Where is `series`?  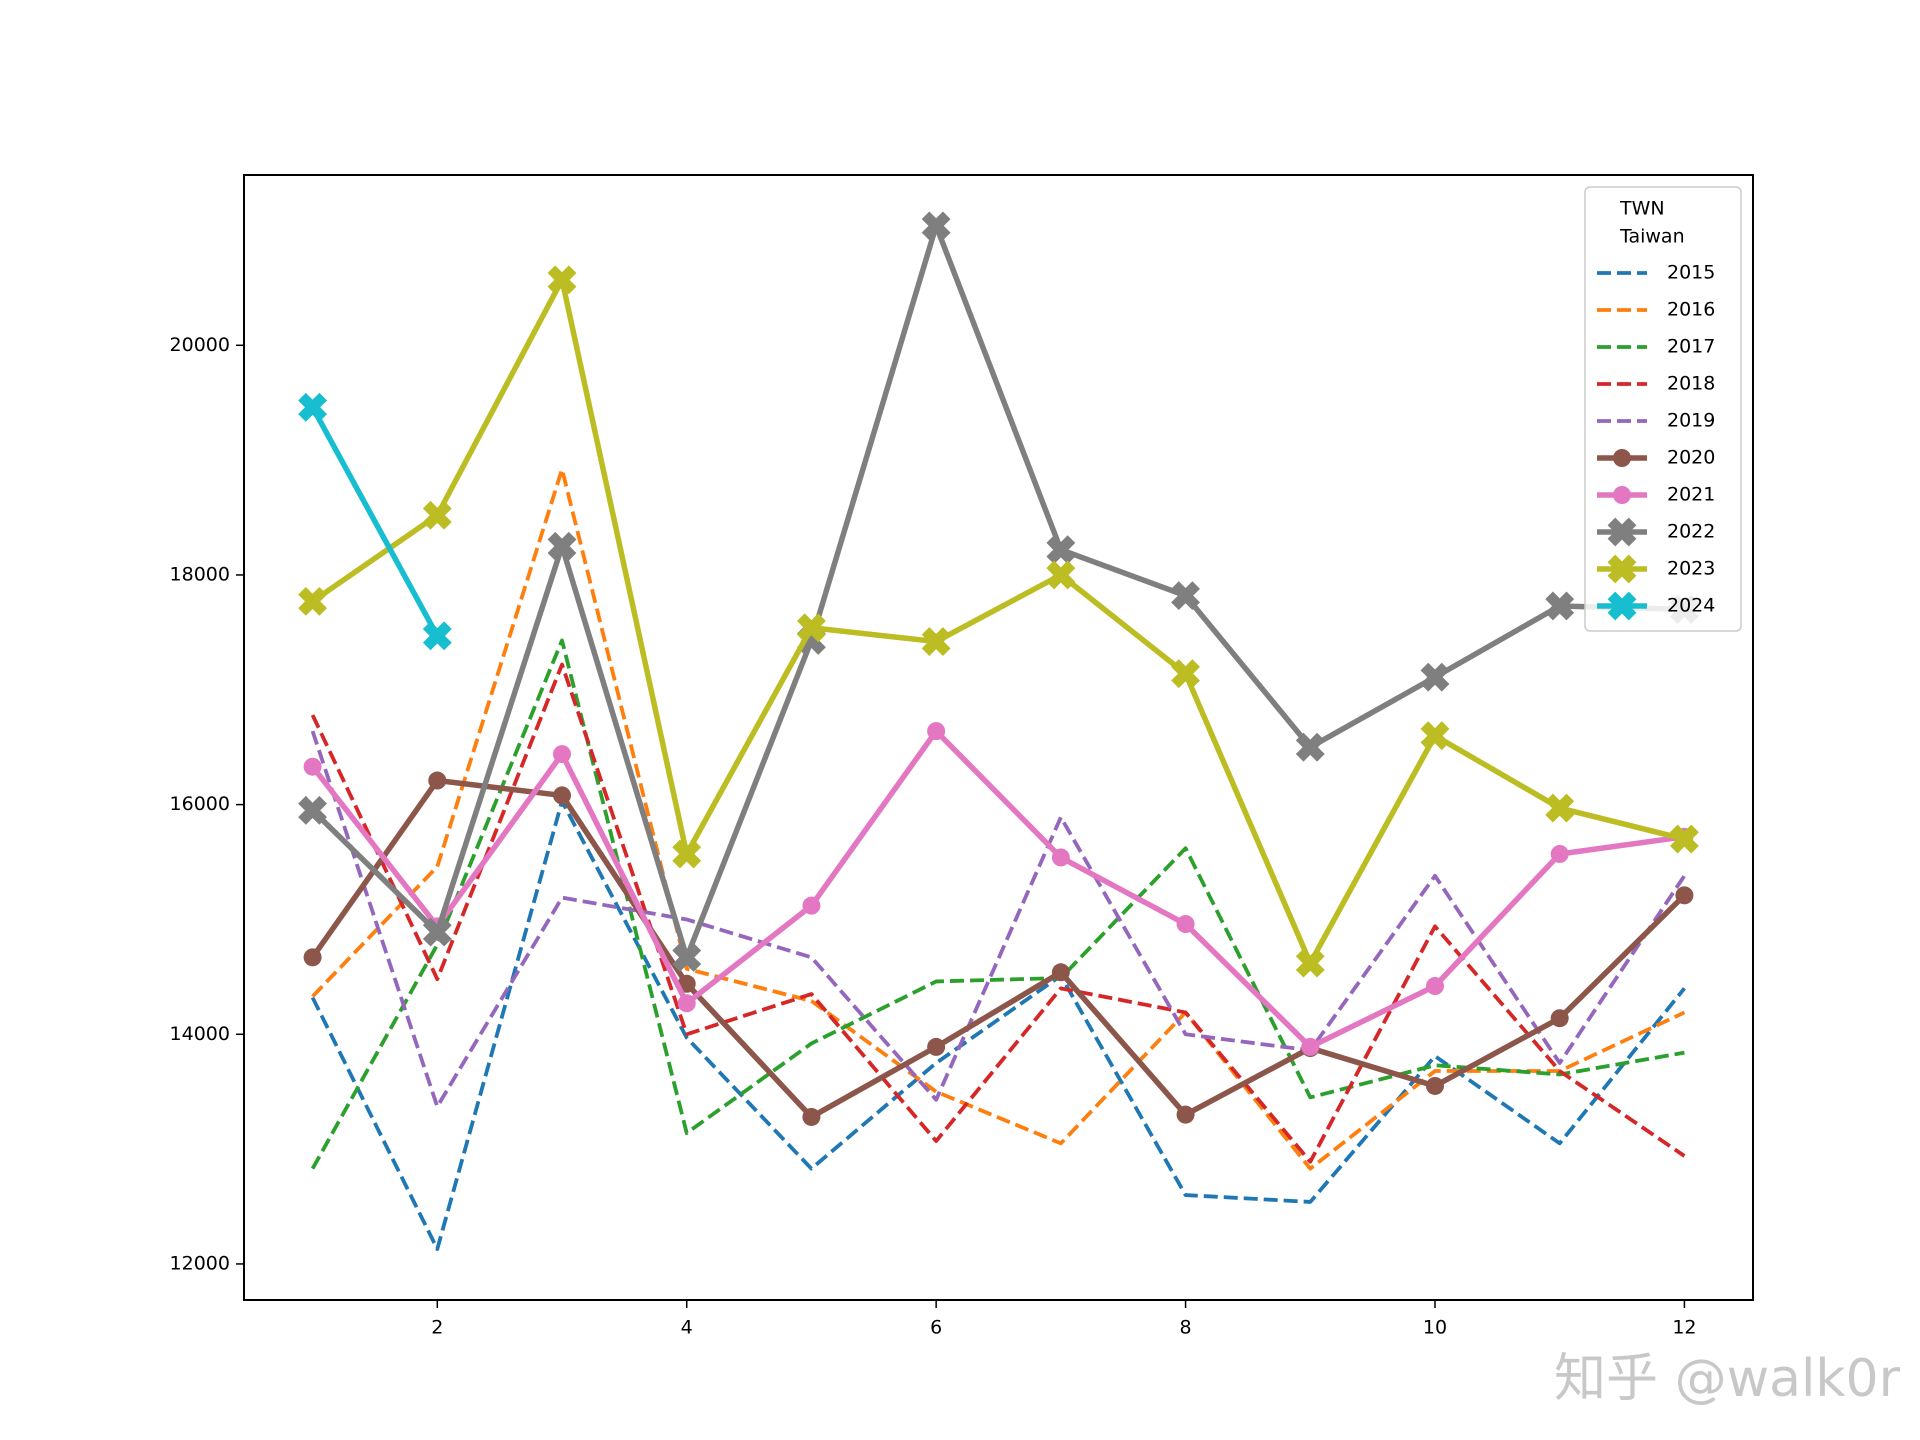 series is located at coordinates (375, 521).